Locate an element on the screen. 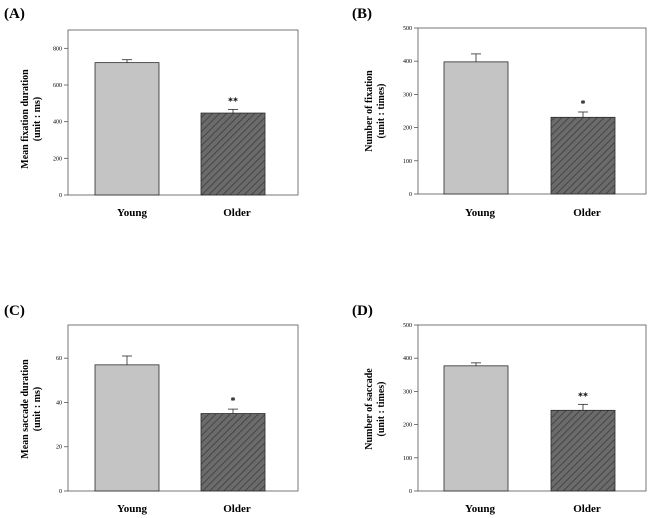  y-tick-label: 40 is located at coordinates (59, 403).